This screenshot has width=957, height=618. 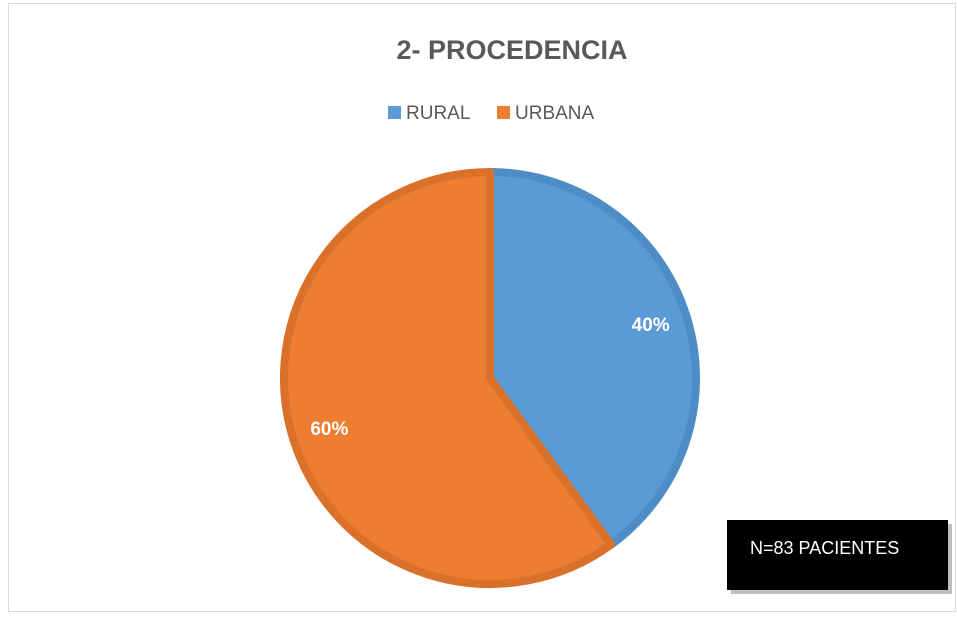 I want to click on data-label: 60%, so click(x=329, y=429).